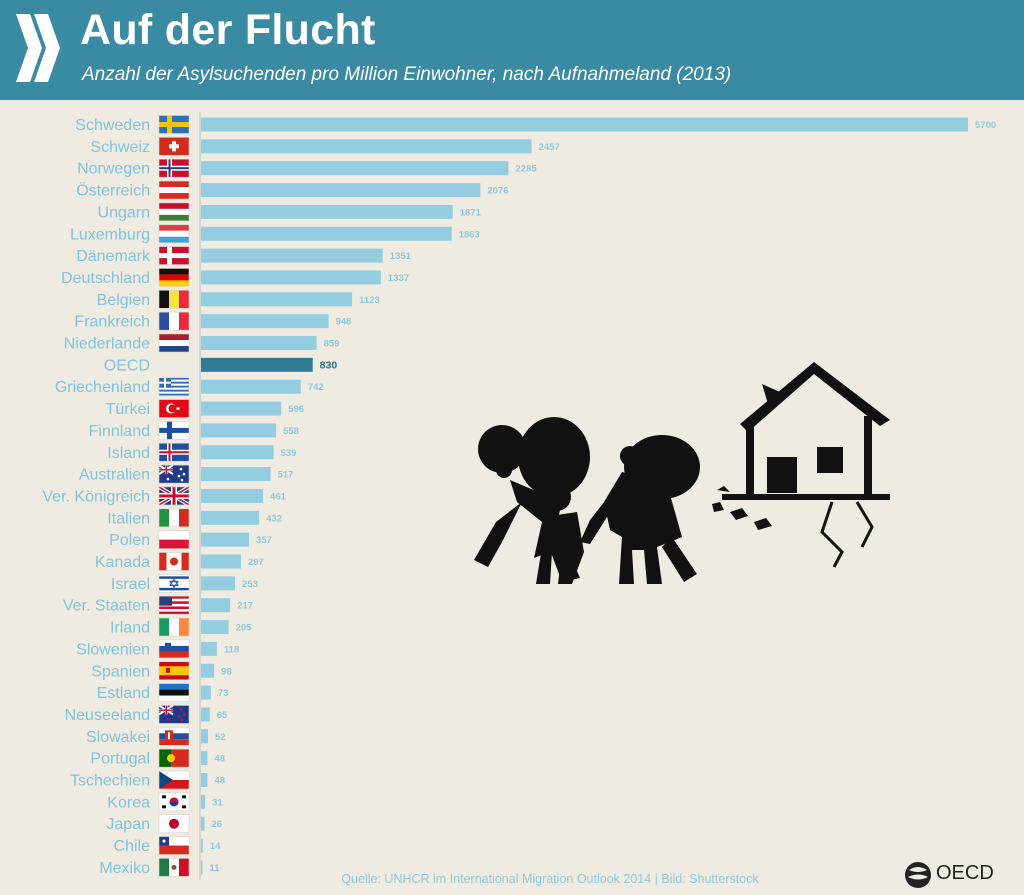  Describe the element at coordinates (244, 628) in the screenshot. I see `value-label: 205` at that location.